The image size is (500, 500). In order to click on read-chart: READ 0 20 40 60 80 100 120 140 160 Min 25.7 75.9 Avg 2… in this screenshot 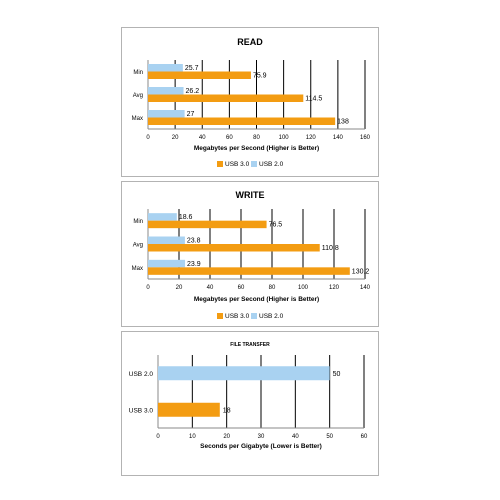, I will do `click(251, 102)`.